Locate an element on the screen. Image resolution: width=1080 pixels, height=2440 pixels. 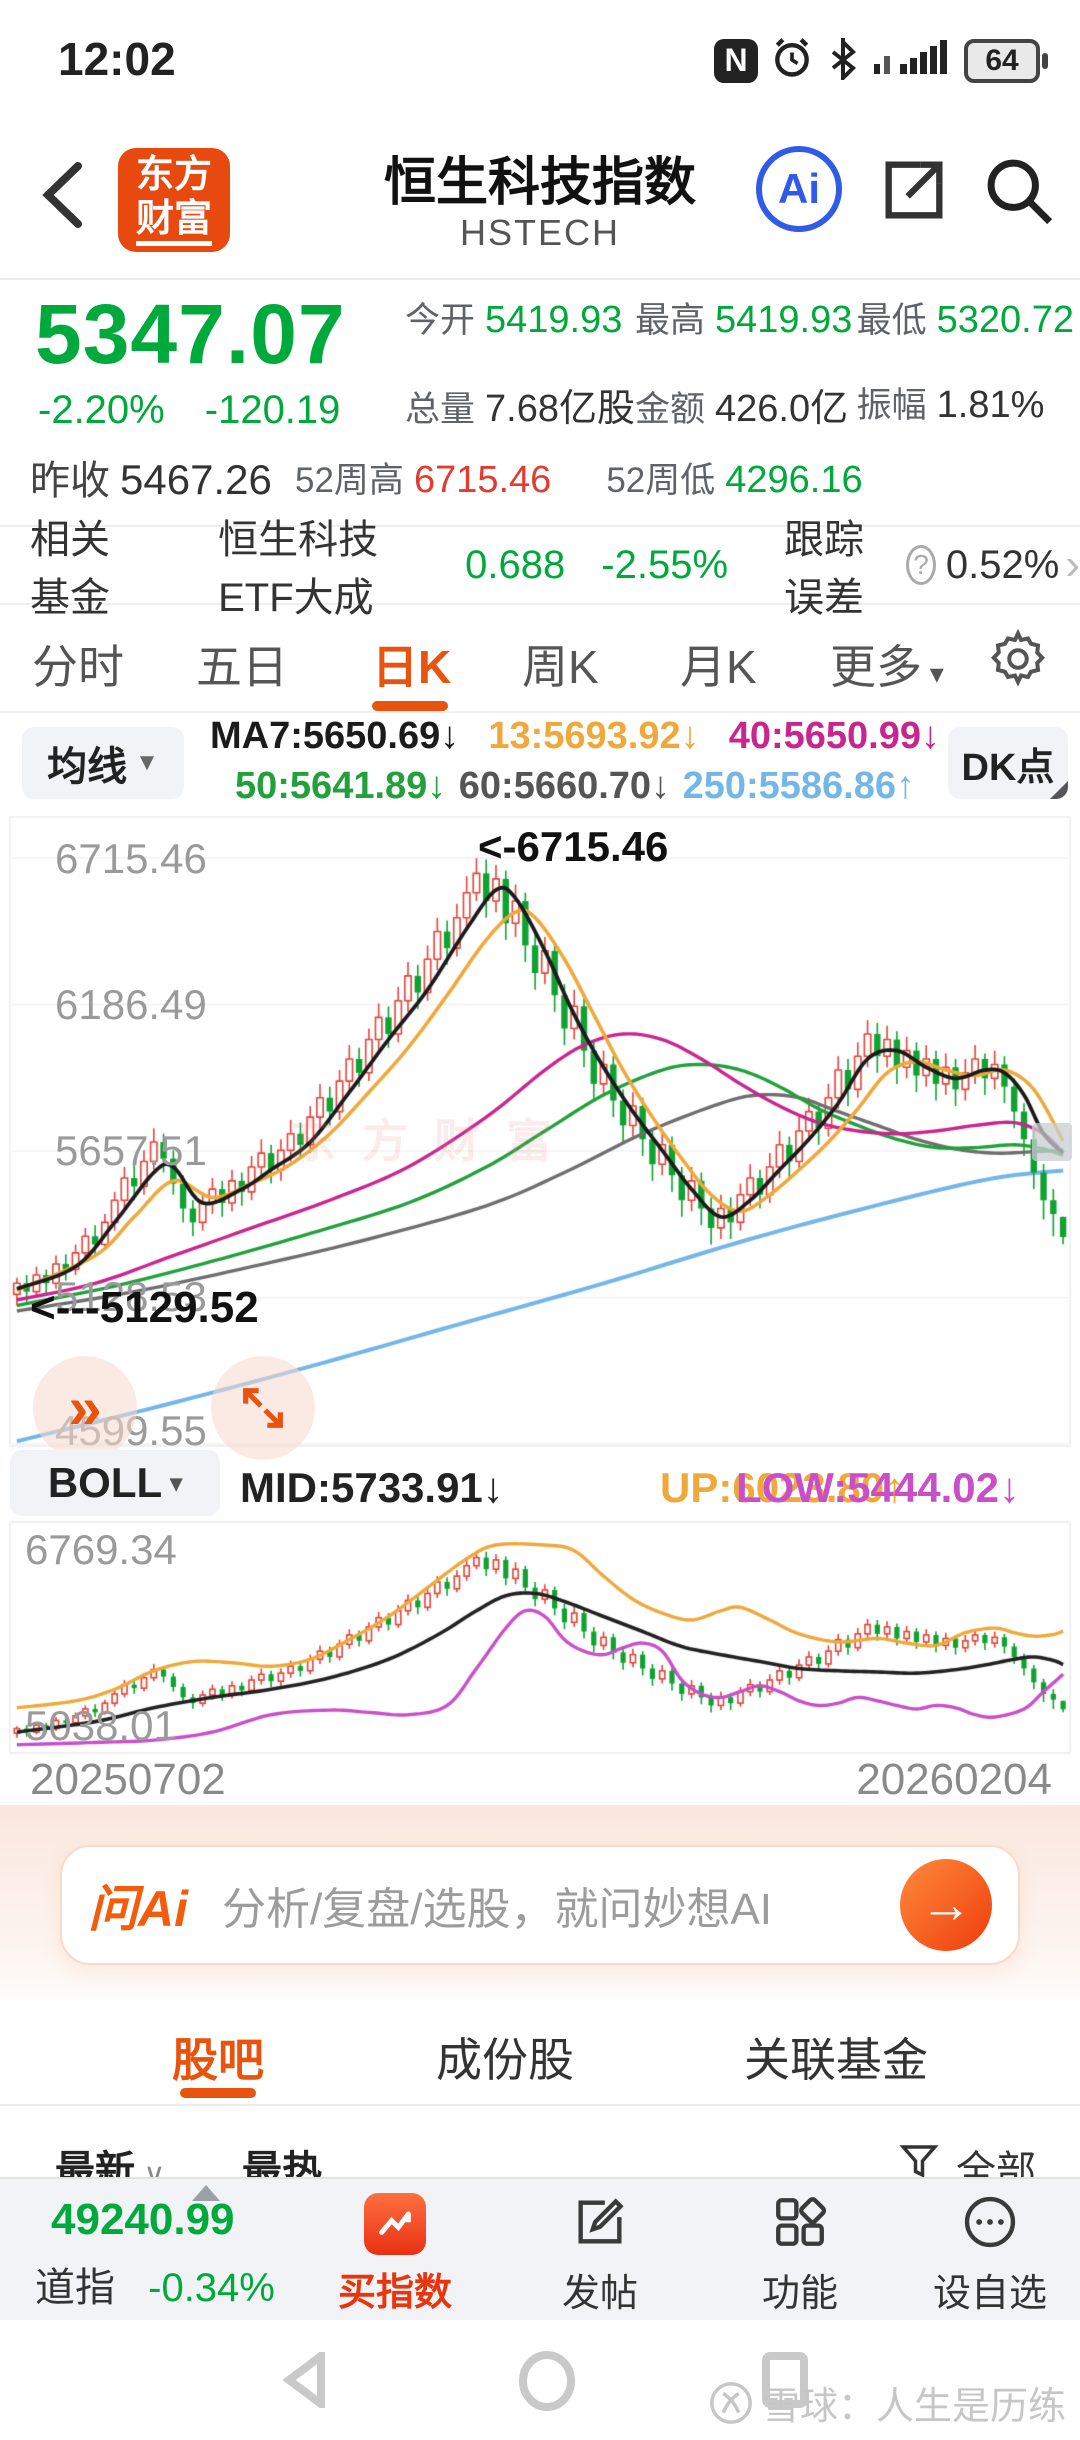
fullscreen-button is located at coordinates (263, 1408).